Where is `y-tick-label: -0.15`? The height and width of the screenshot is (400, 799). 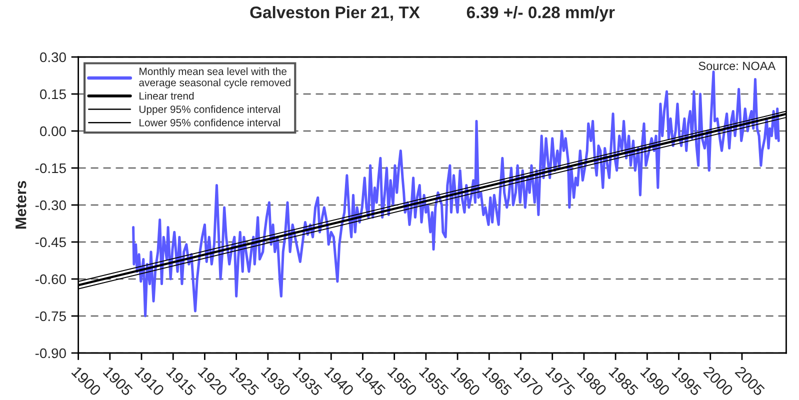
y-tick-label: -0.15 is located at coordinates (50, 168).